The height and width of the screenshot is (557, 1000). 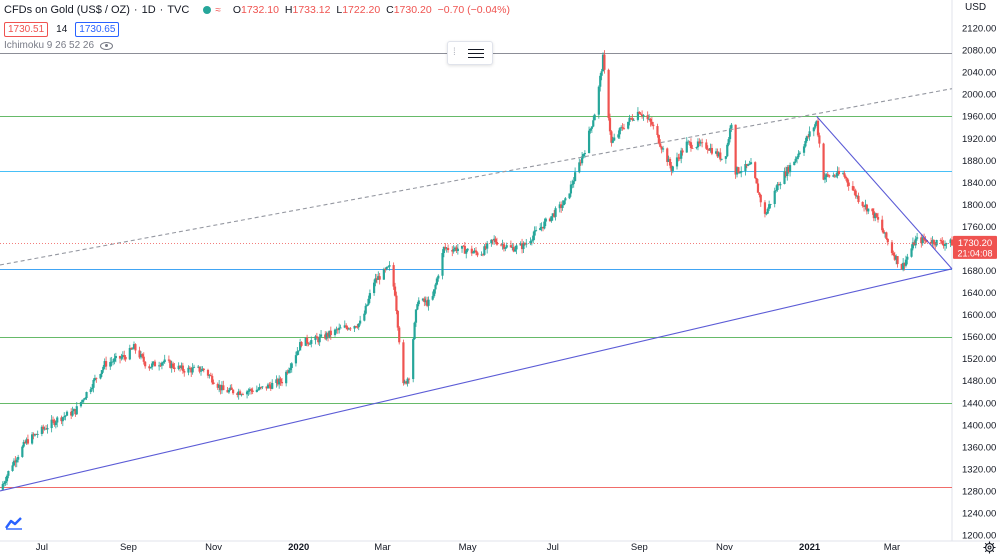 What do you see at coordinates (979, 183) in the screenshot?
I see `price-tick-label: 1840.00` at bounding box center [979, 183].